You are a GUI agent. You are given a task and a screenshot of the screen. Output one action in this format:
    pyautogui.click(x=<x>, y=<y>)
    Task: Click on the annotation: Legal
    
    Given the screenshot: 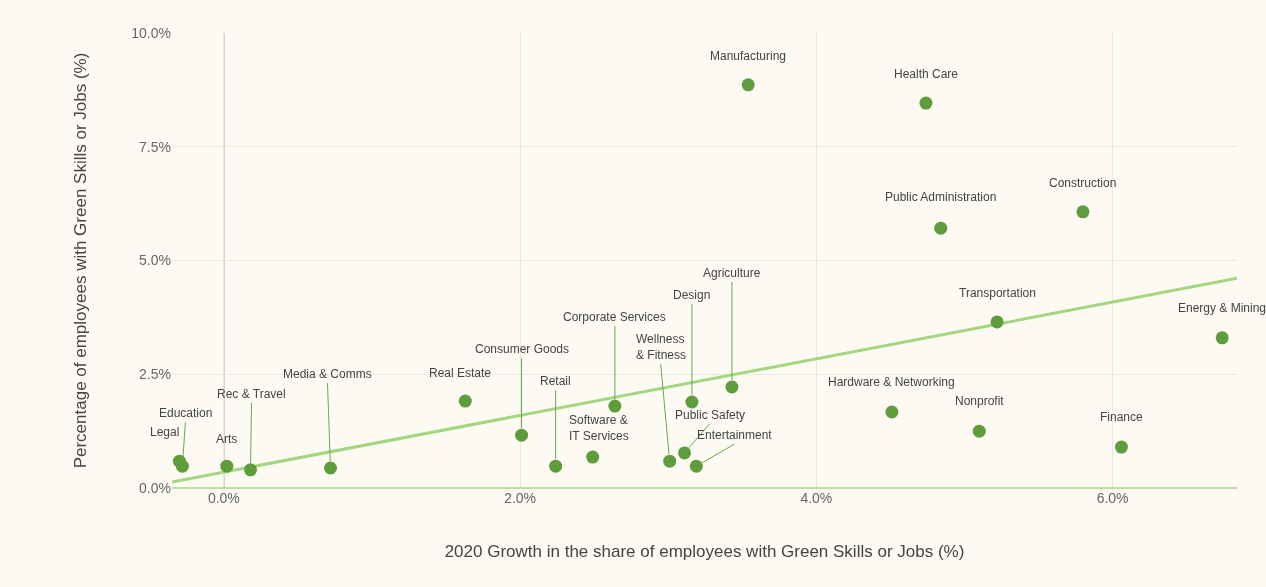 What is the action you would take?
    pyautogui.click(x=165, y=432)
    